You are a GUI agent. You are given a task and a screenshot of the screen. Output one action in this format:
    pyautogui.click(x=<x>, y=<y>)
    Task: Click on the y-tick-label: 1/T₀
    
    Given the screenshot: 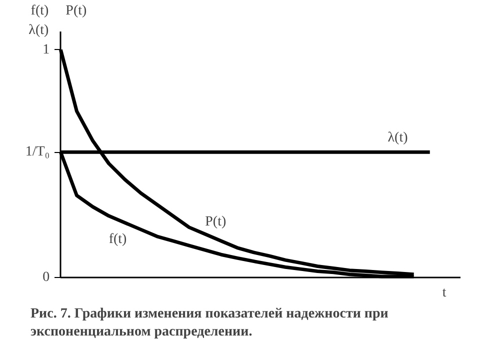 What is the action you would take?
    pyautogui.click(x=37, y=152)
    